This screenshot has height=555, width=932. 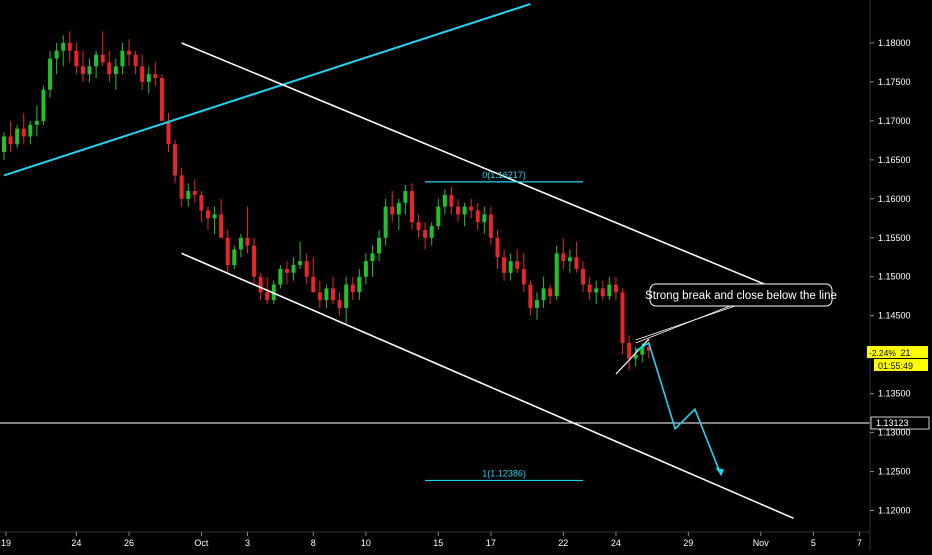 I want to click on support-segment, so click(x=632, y=356).